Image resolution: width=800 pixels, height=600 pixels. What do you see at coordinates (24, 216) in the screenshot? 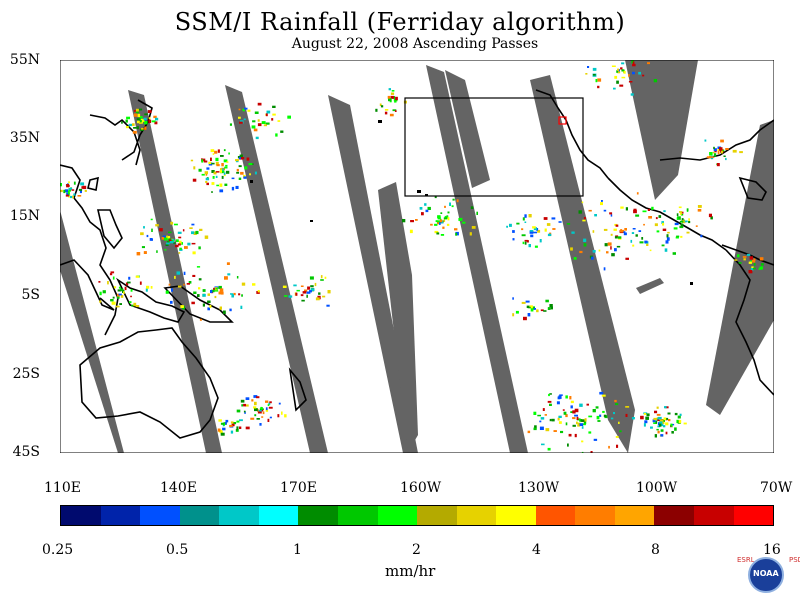
I see `lat-label: 15N` at bounding box center [24, 216].